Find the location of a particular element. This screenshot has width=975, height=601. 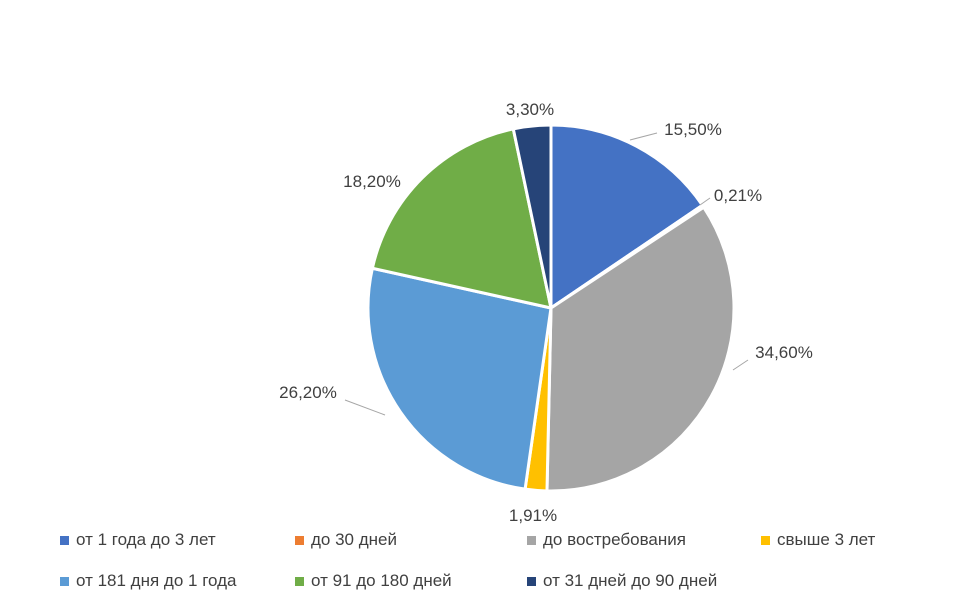

legend-label: от 181 дня до 1 года is located at coordinates (156, 580).